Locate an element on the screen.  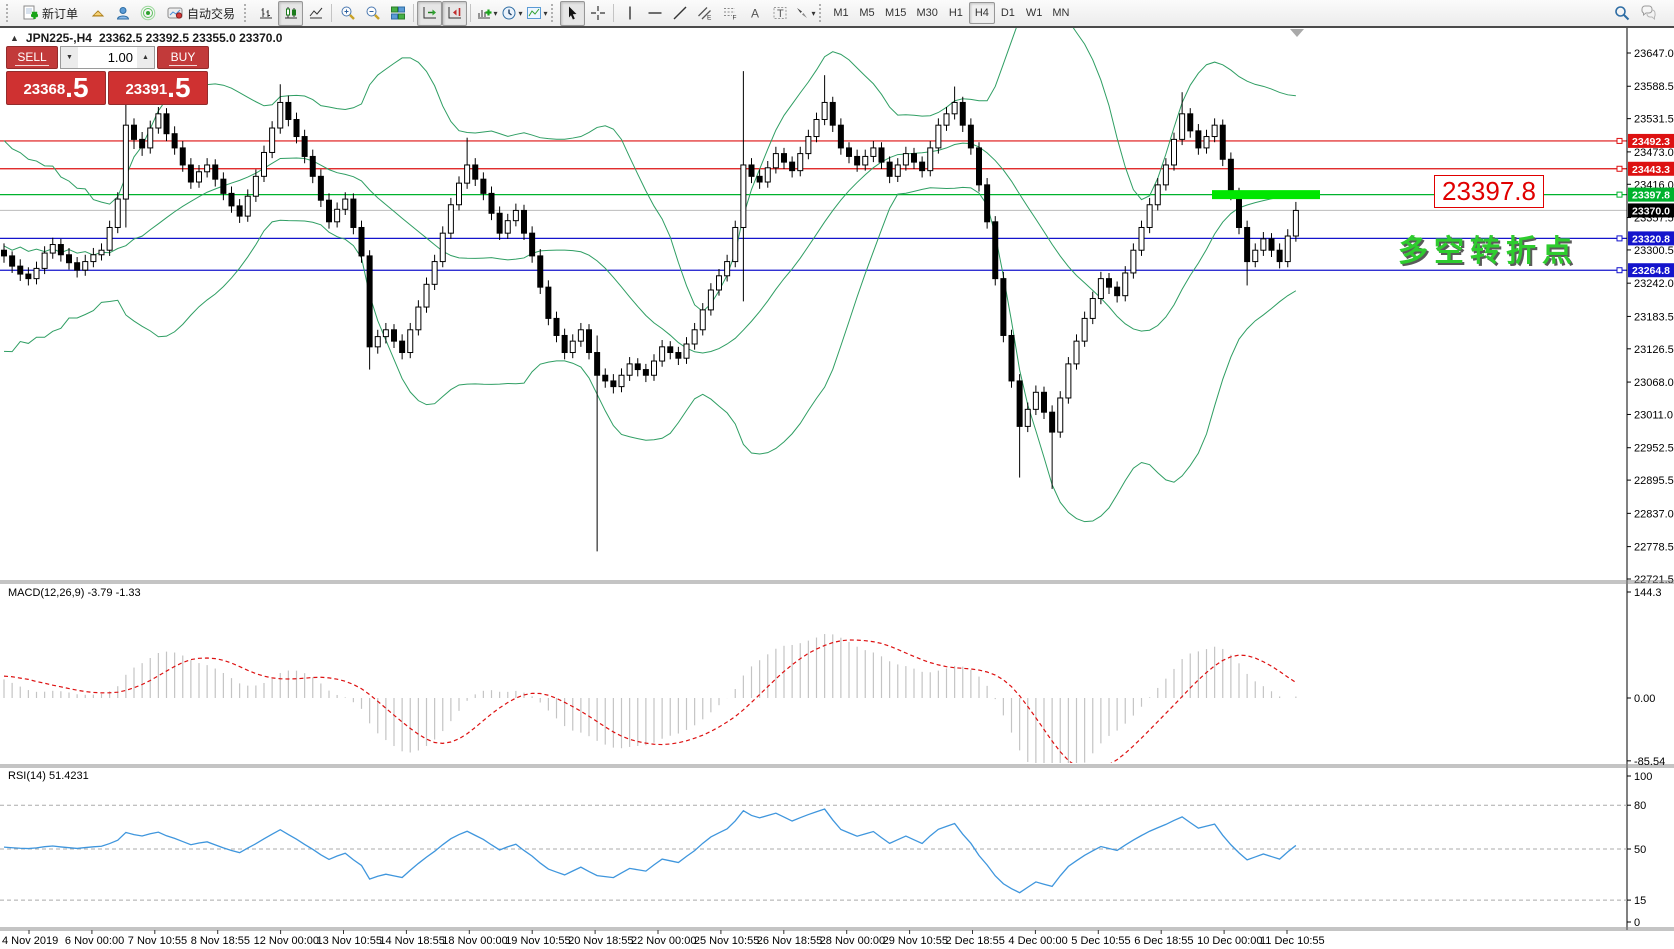
x-axis-tick-label: 12 Nov 00:00 is located at coordinates (286, 941).